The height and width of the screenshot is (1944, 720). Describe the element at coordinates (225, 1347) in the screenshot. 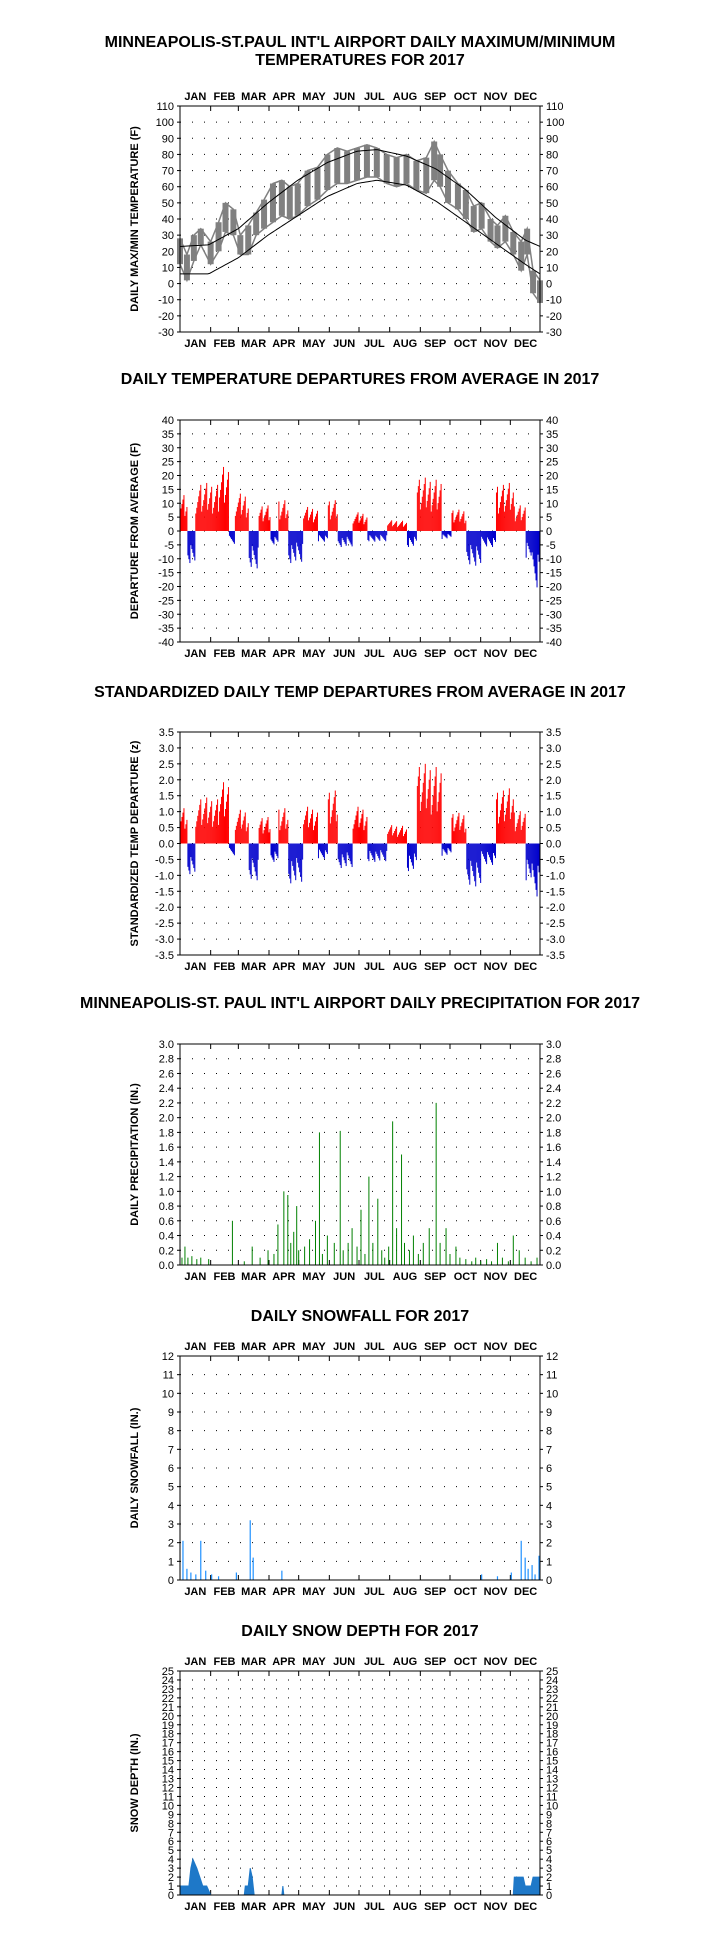

I see `month-label-top: FEB` at that location.